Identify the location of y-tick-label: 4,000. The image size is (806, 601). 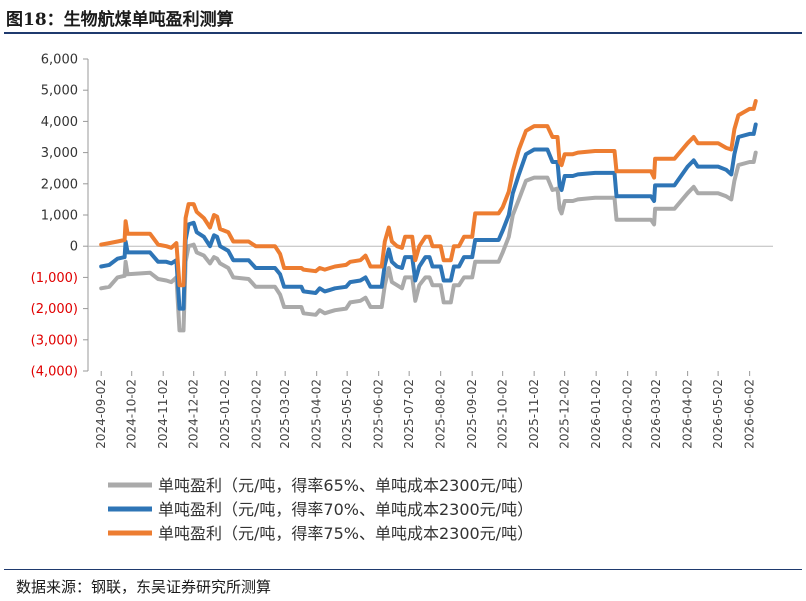
(59, 122).